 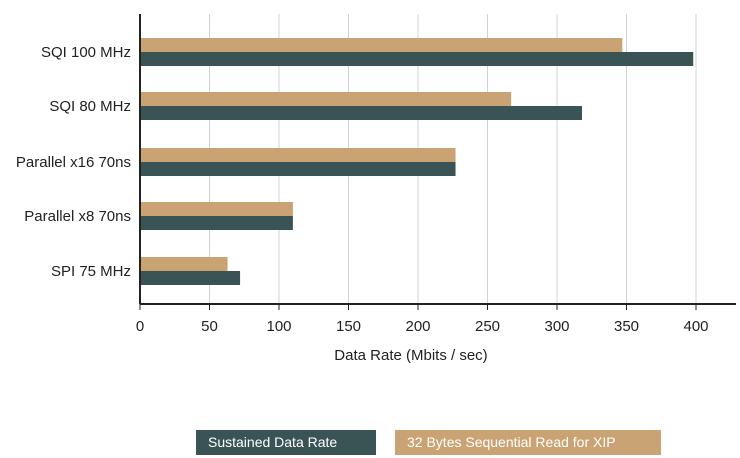 I want to click on legend-32-bytes-sequential-read: 32 Bytes Sequential Read for XIP, so click(x=528, y=442).